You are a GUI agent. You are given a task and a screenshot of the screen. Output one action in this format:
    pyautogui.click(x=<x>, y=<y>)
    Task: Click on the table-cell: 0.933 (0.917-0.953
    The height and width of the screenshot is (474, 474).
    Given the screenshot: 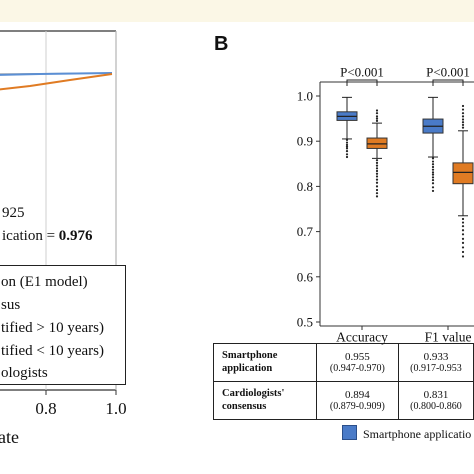 What is the action you would take?
    pyautogui.click(x=435, y=362)
    